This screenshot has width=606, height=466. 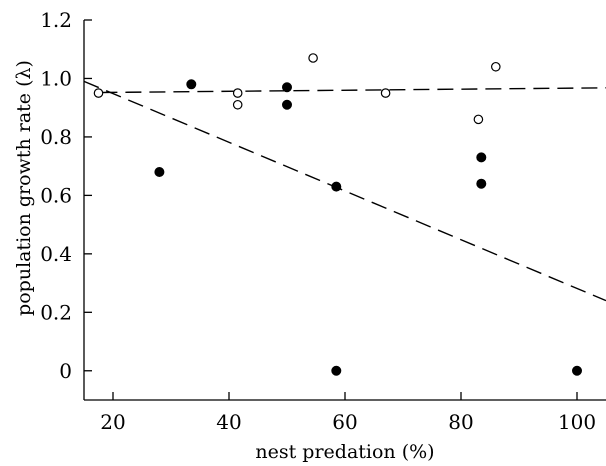 I want to click on x-tick-label: 20, so click(x=112, y=422).